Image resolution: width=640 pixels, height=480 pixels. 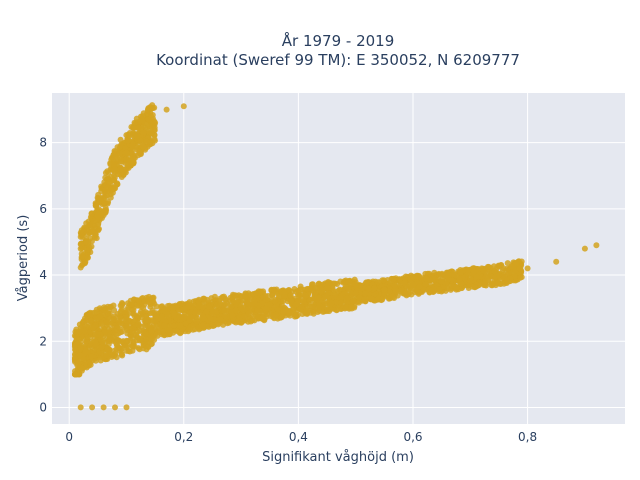 I want to click on y-tick-label: 8, so click(x=43, y=143).